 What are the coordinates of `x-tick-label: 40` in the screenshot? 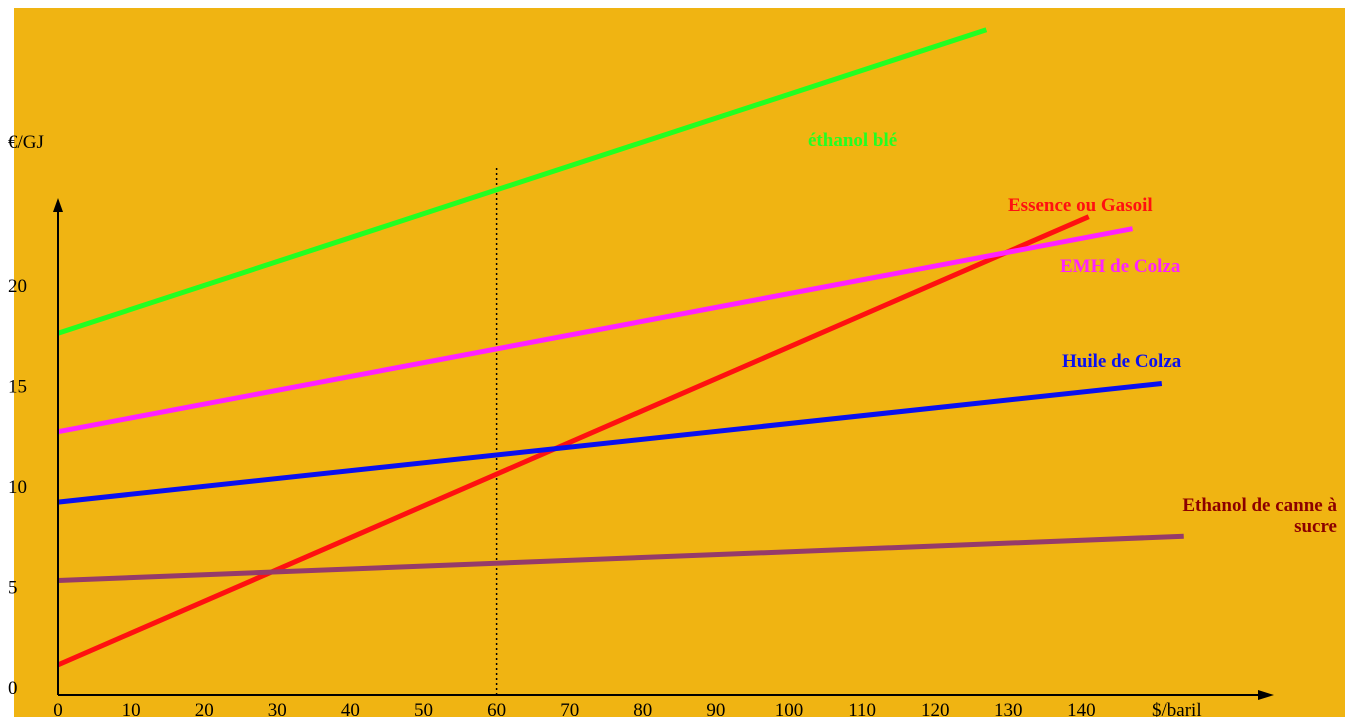 It's located at (350, 708).